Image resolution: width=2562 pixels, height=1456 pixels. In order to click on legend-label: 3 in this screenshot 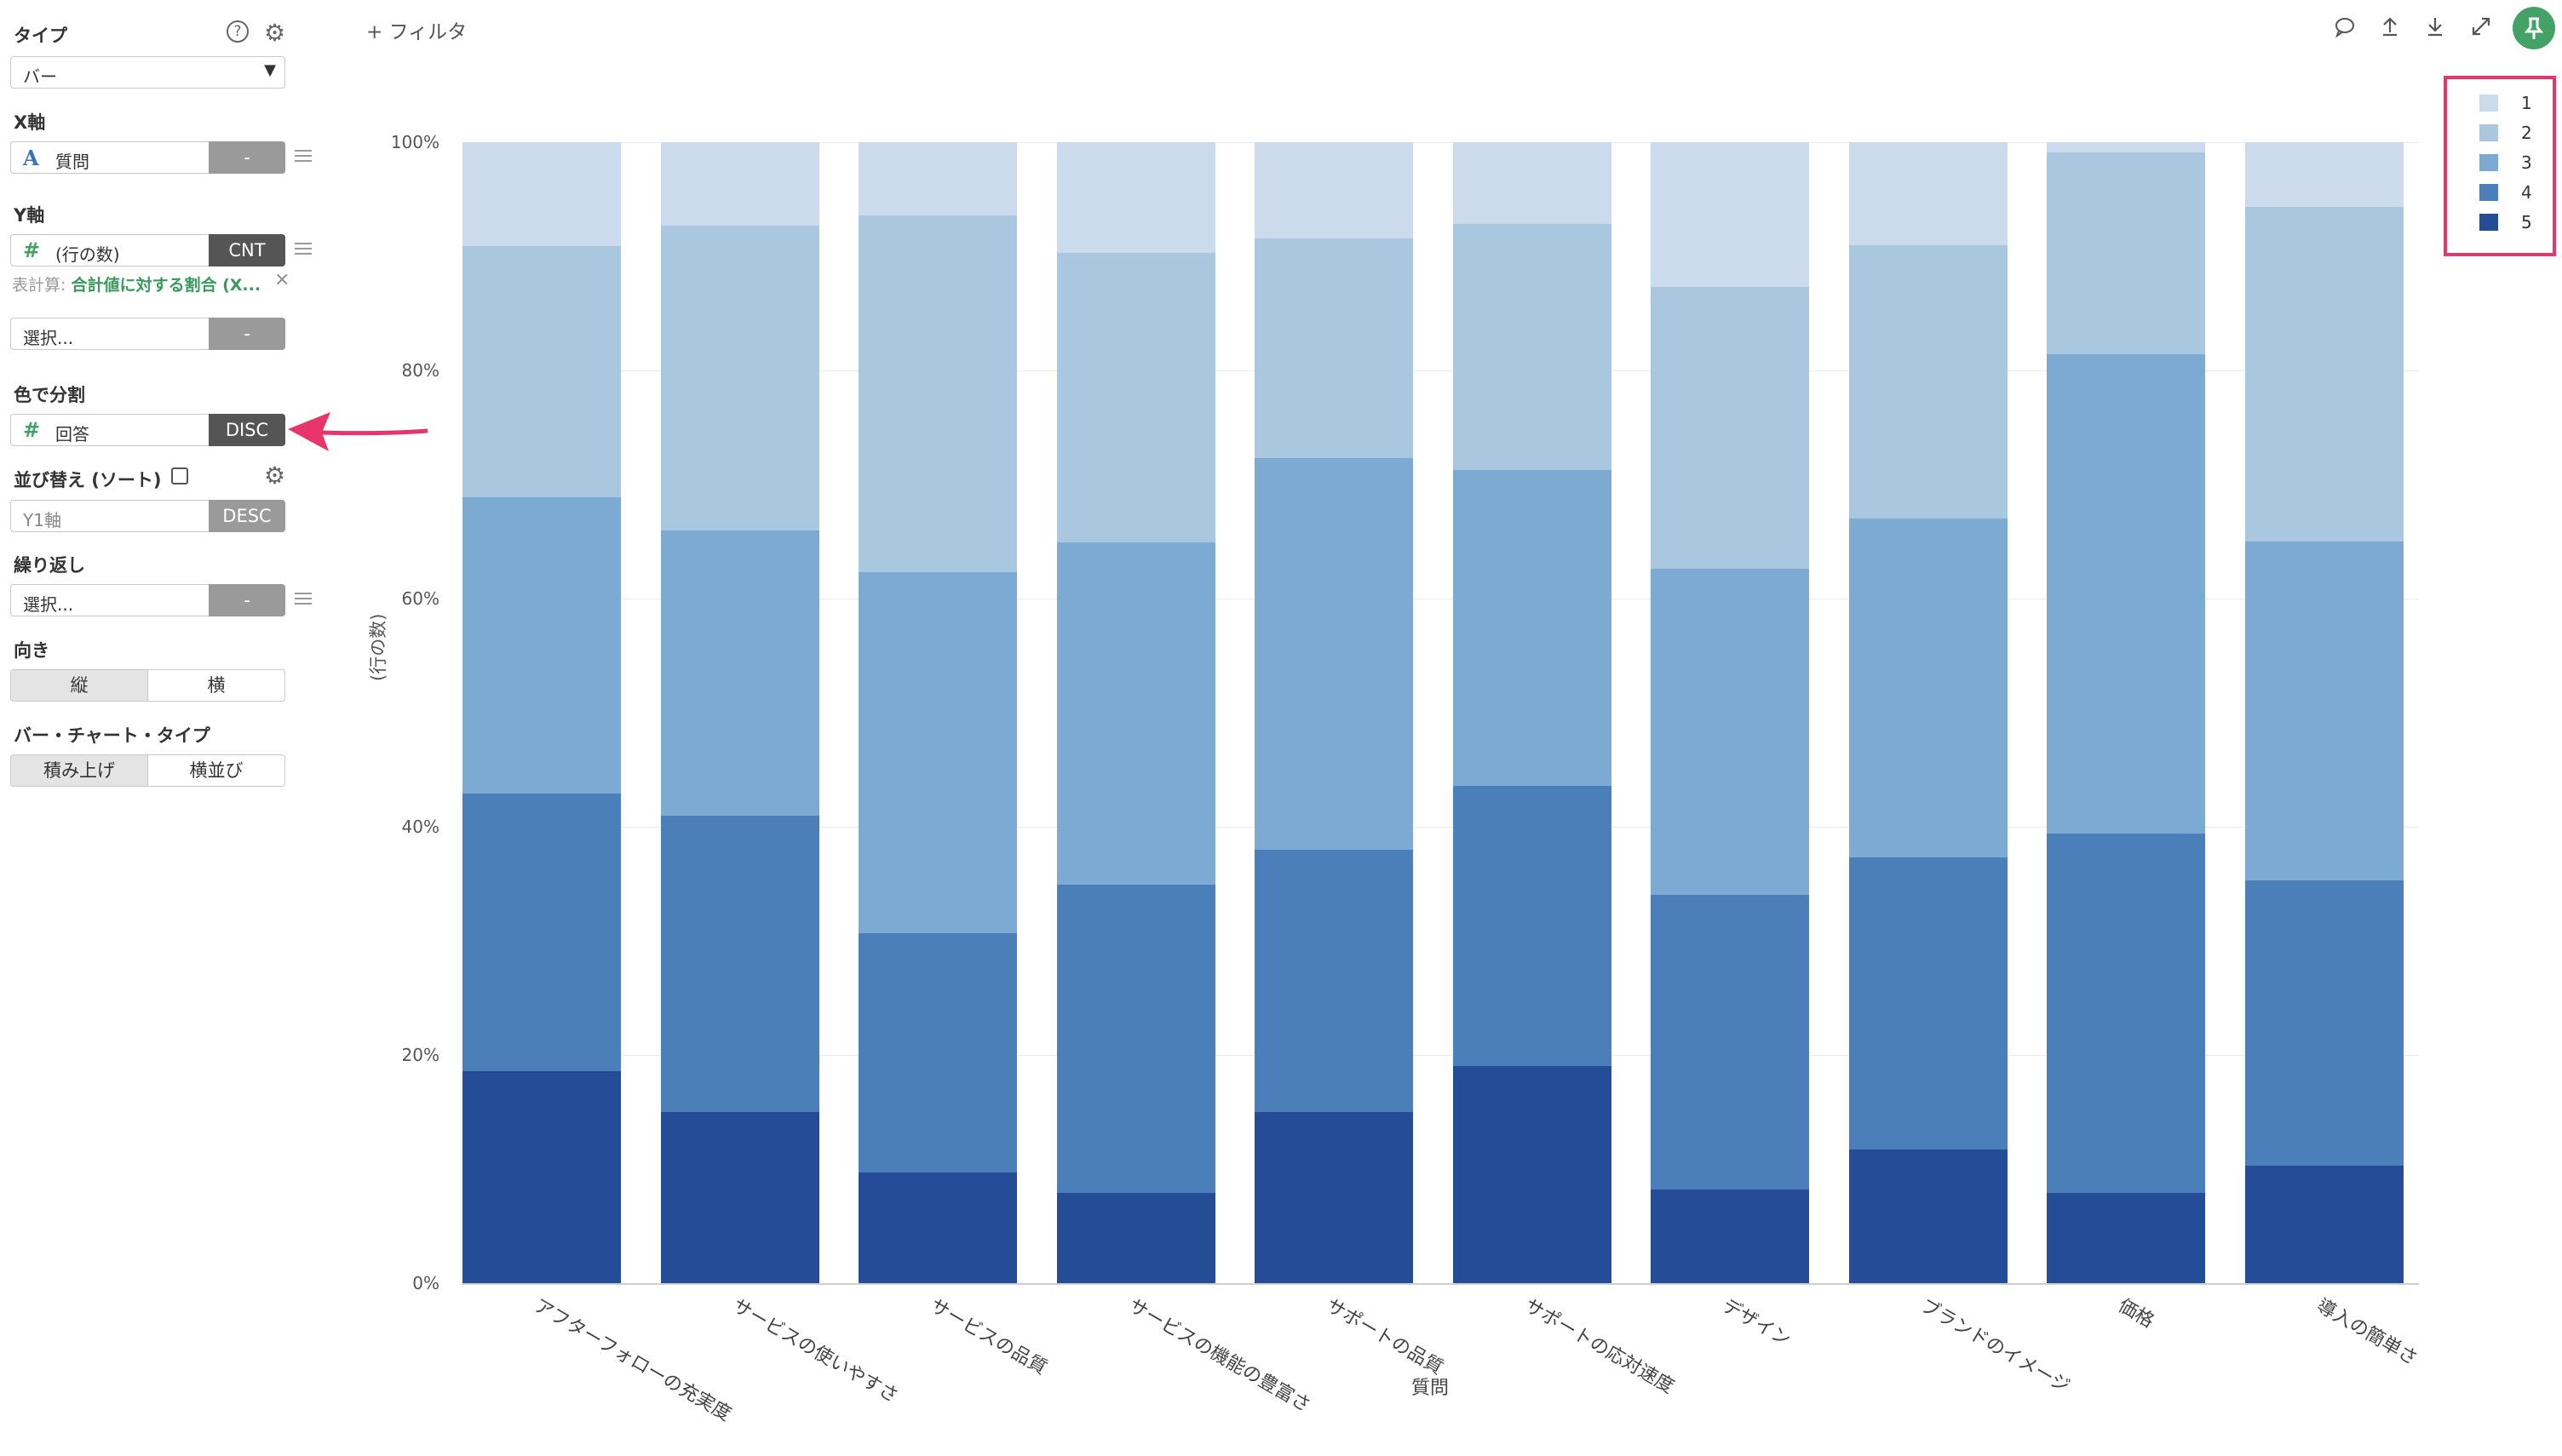, I will do `click(2526, 163)`.